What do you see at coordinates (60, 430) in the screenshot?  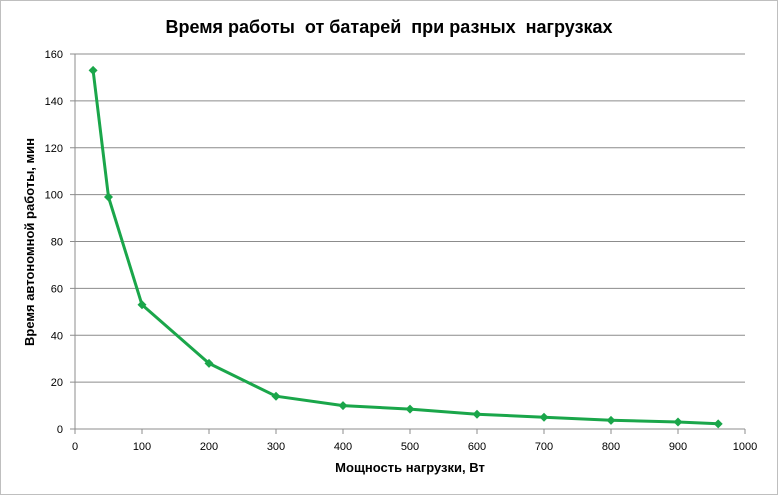 I see `y-tick-label: 0` at bounding box center [60, 430].